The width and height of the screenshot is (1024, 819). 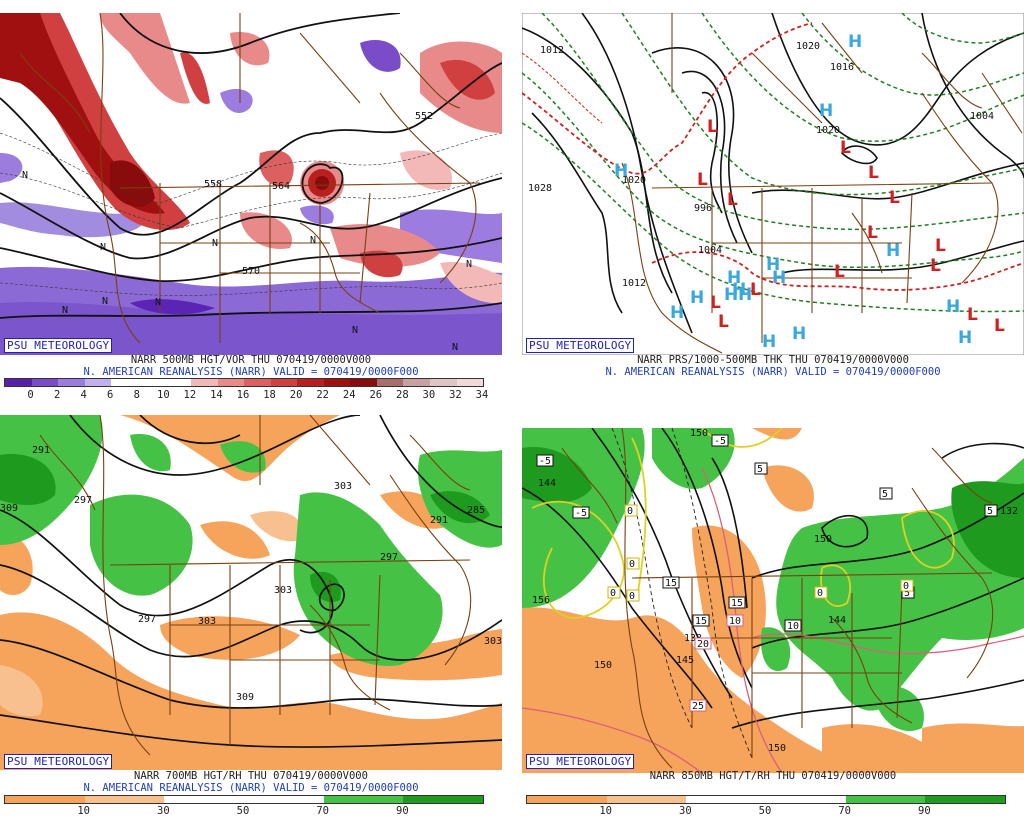 I want to click on contour-label: 291, so click(x=41, y=450).